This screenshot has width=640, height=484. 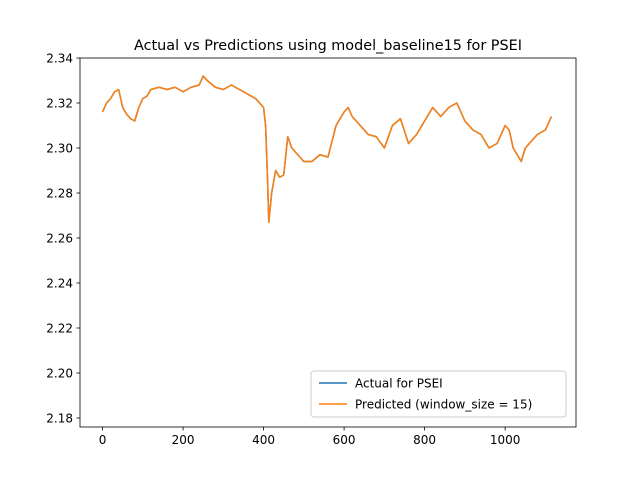 What do you see at coordinates (59, 103) in the screenshot?
I see `y-tick-label: 2.32` at bounding box center [59, 103].